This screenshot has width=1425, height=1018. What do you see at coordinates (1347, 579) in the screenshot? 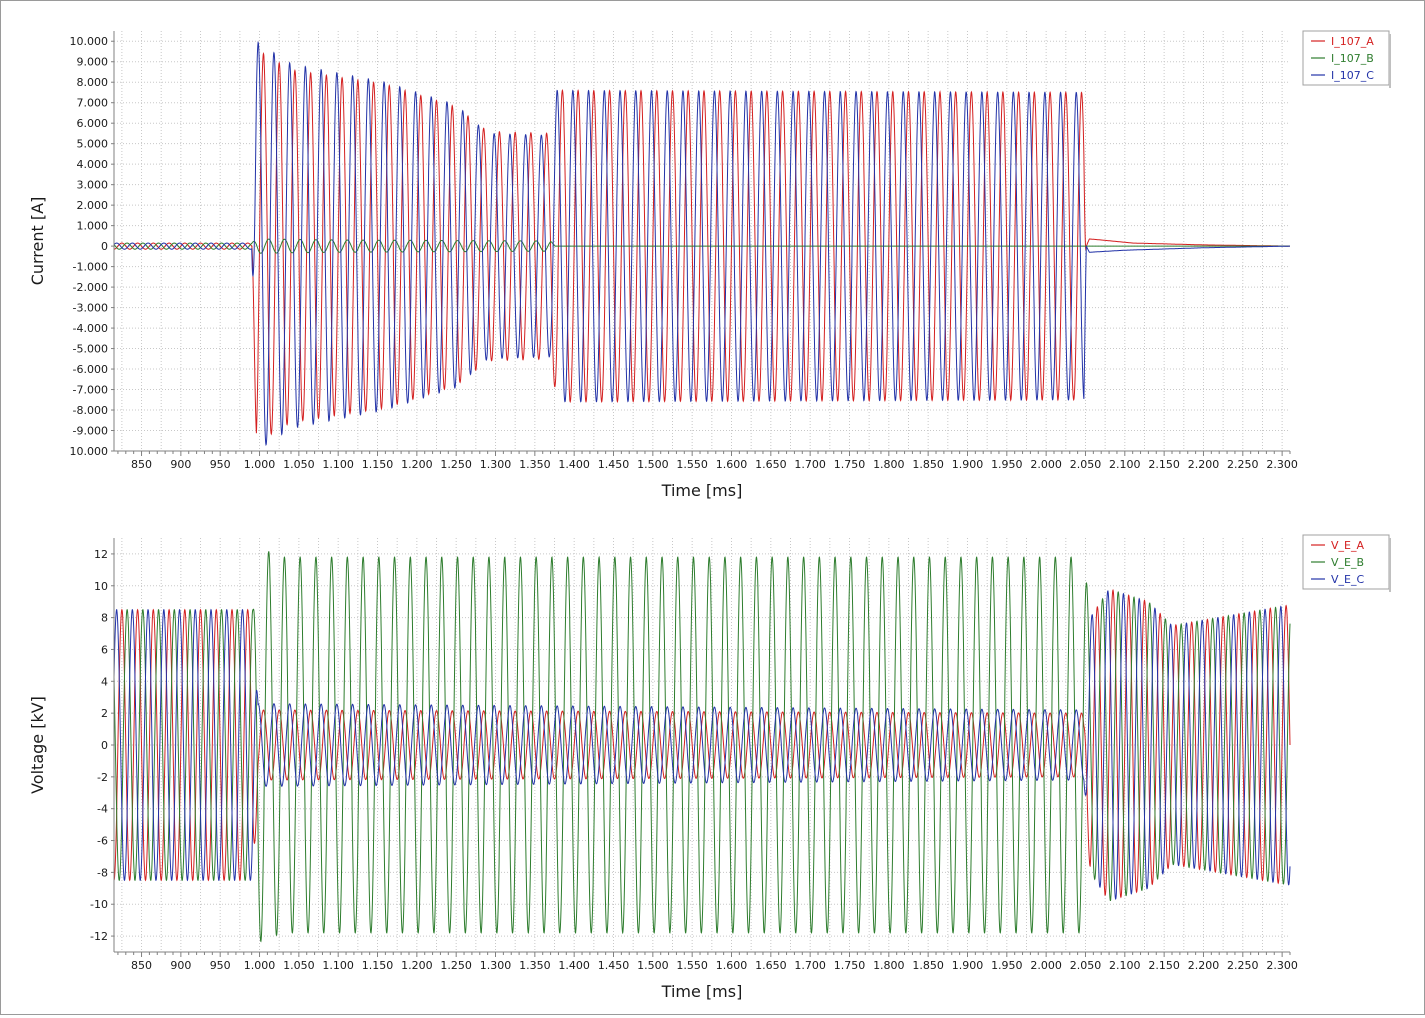
I see `legend-label: V_E_C` at bounding box center [1347, 579].